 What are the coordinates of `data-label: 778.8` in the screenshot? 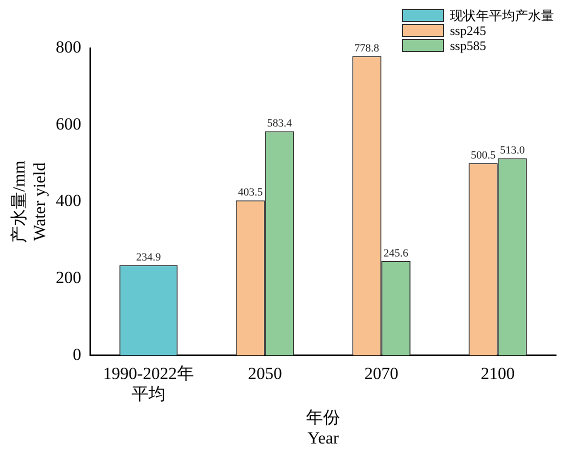 It's located at (367, 48).